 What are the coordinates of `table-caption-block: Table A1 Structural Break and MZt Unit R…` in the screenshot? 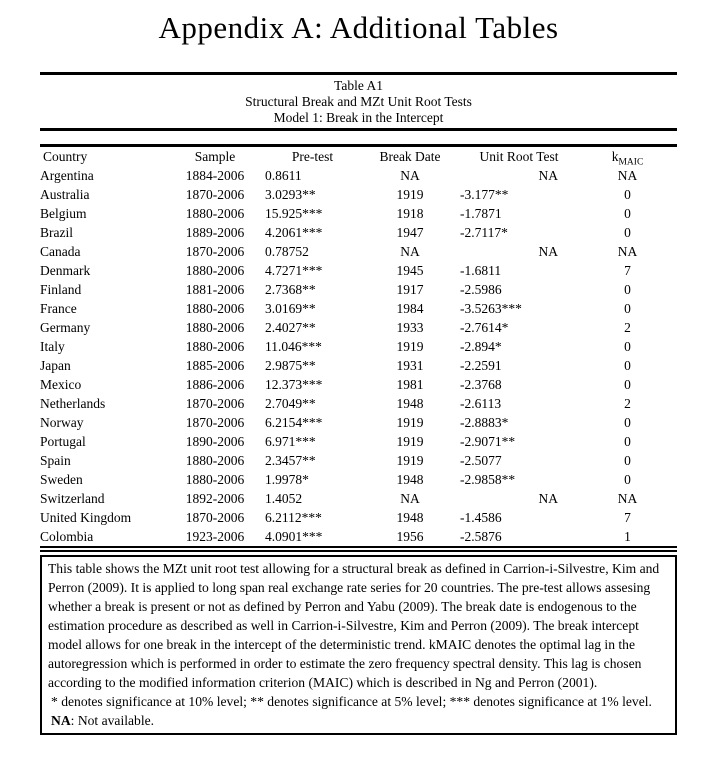 It's located at (358, 101).